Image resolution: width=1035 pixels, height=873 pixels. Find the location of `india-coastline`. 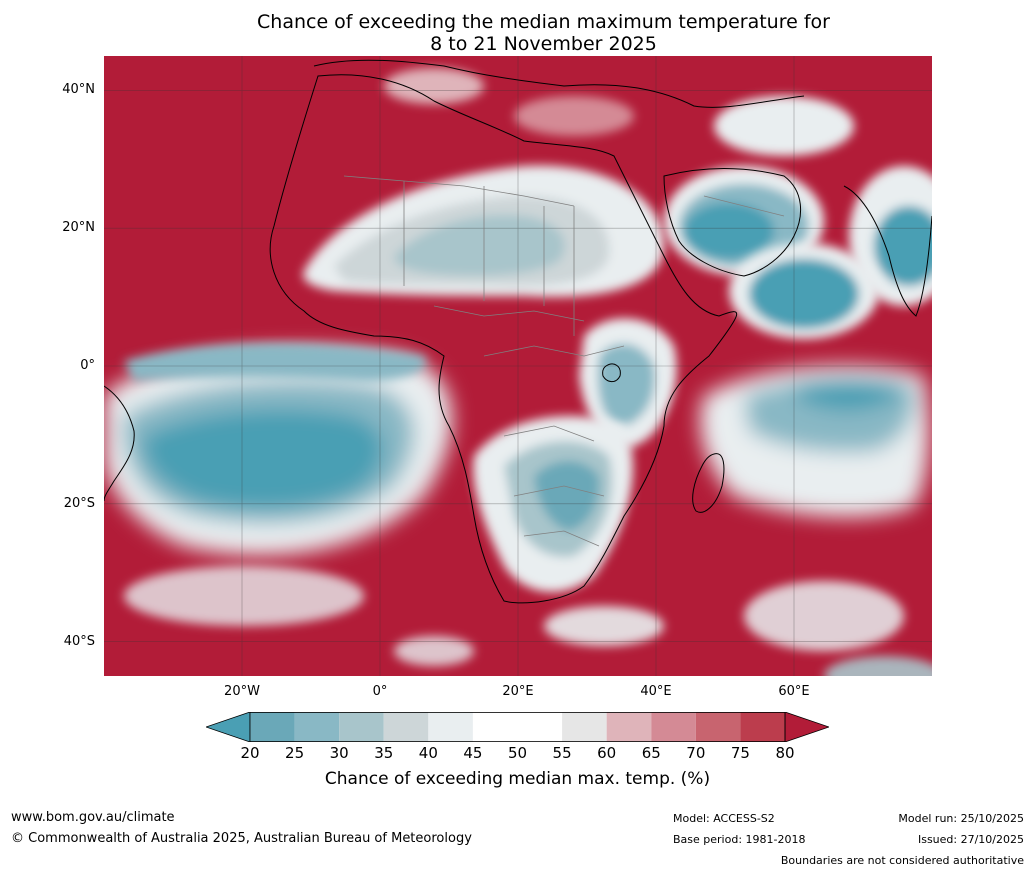

india-coastline is located at coordinates (887, 251).